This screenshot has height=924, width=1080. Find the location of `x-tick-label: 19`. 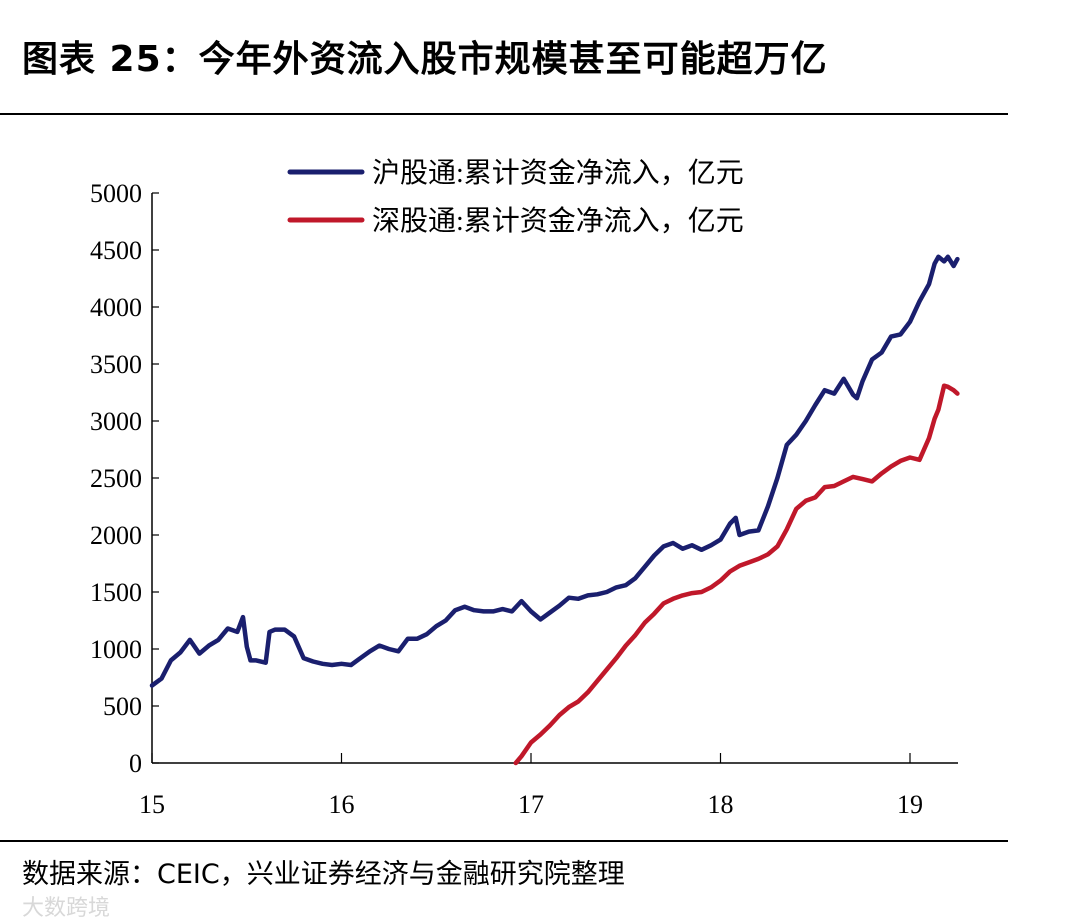

x-tick-label: 19 is located at coordinates (910, 804).